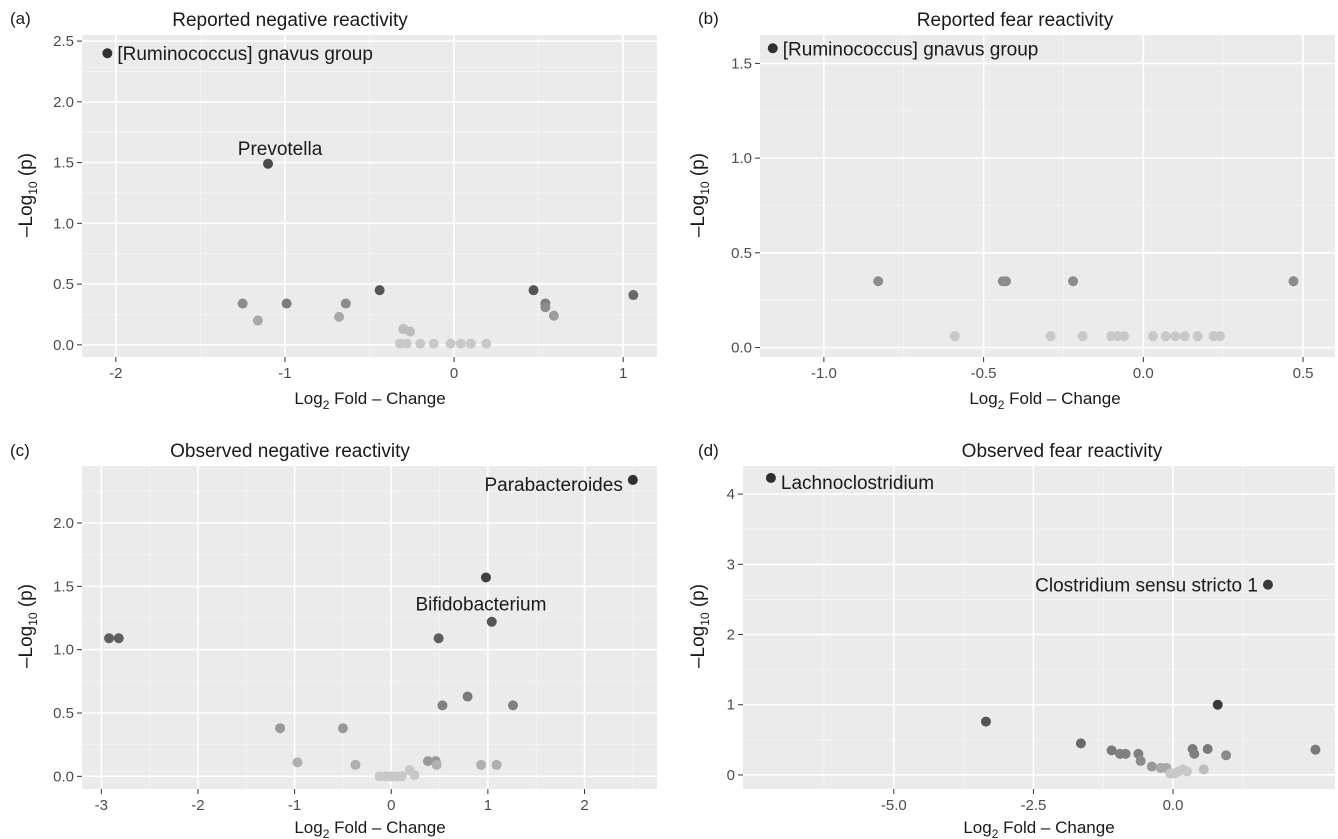 Image resolution: width=1338 pixels, height=839 pixels. Describe the element at coordinates (480, 604) in the screenshot. I see `point-annotation: Bifidobacterium` at that location.